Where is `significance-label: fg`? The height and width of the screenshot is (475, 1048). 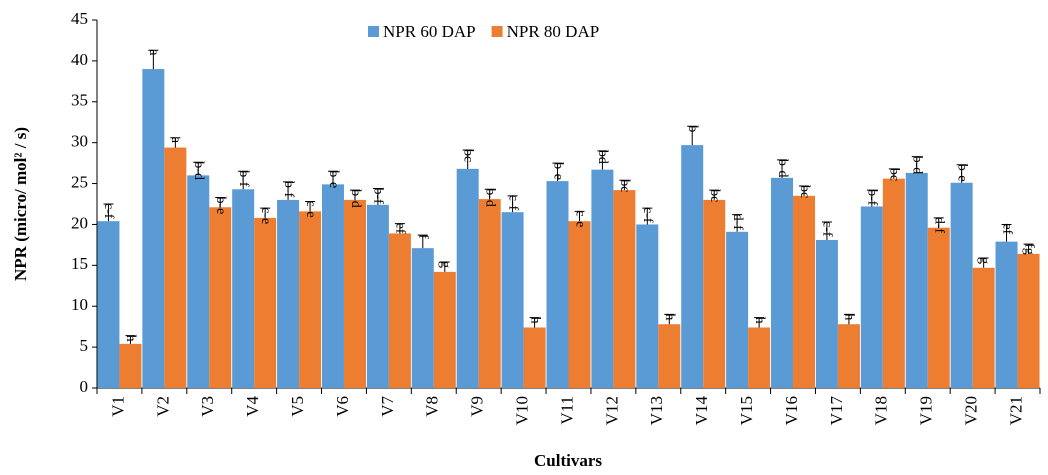 significance-label: fg is located at coordinates (1028, 249).